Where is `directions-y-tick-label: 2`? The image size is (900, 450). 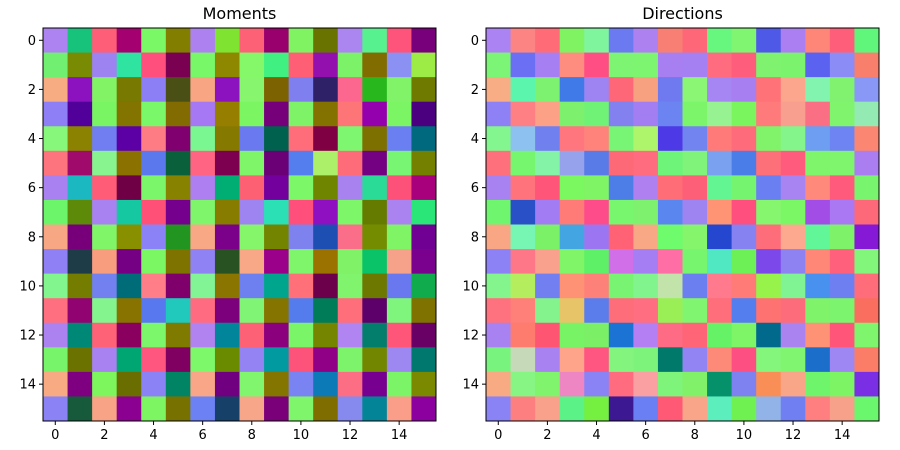 directions-y-tick-label: 2 is located at coordinates (475, 90).